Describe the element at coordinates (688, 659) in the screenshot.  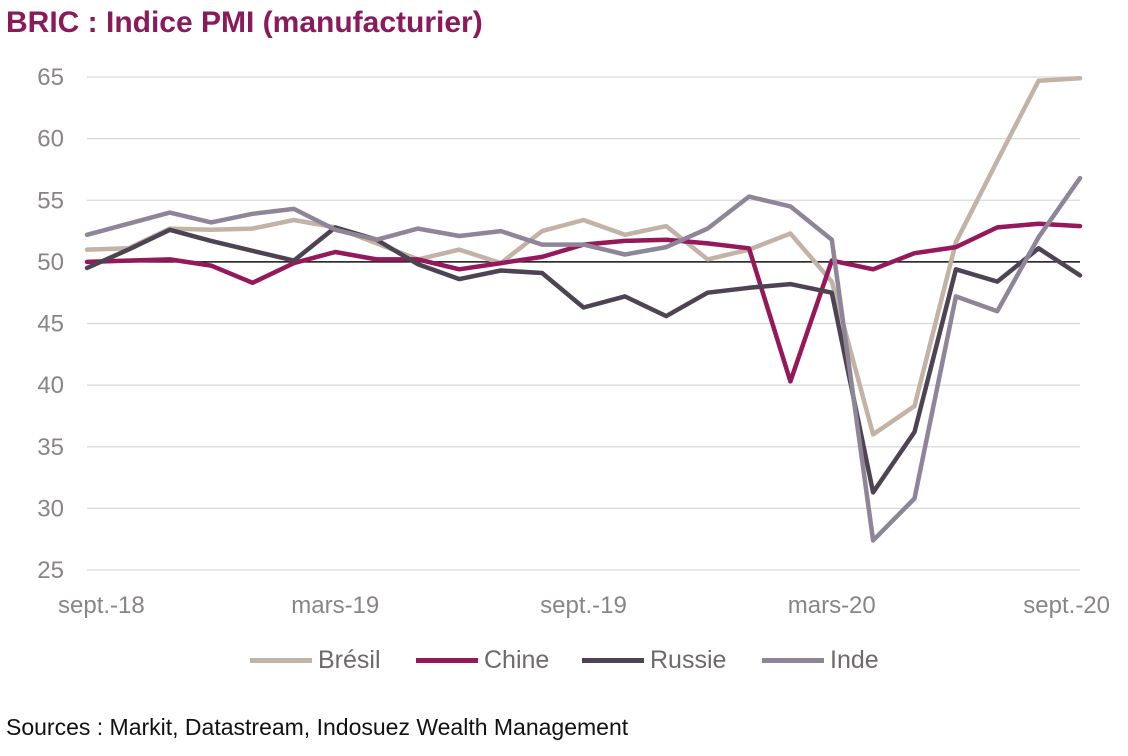
I see `legend-label: Russie` at that location.